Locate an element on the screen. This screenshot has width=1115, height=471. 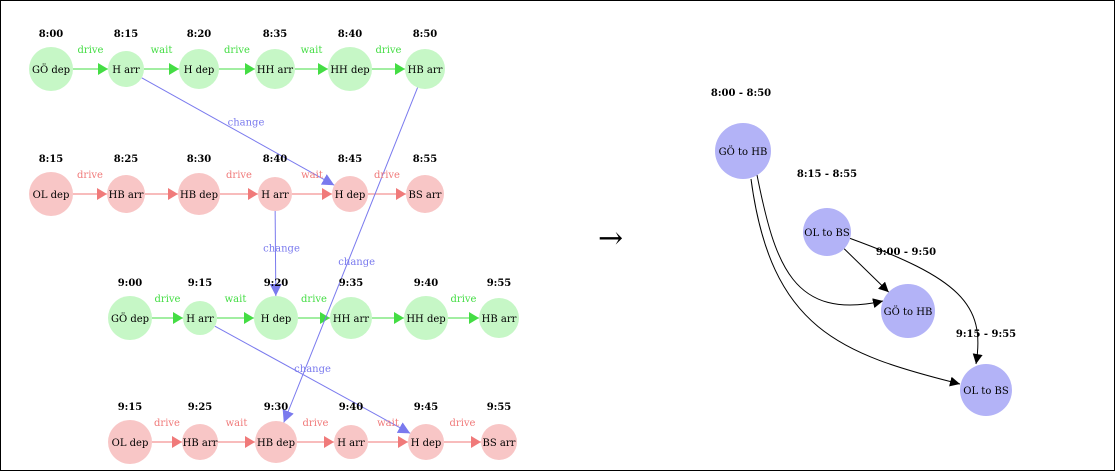
event-time-label: 8:40 is located at coordinates (350, 34).